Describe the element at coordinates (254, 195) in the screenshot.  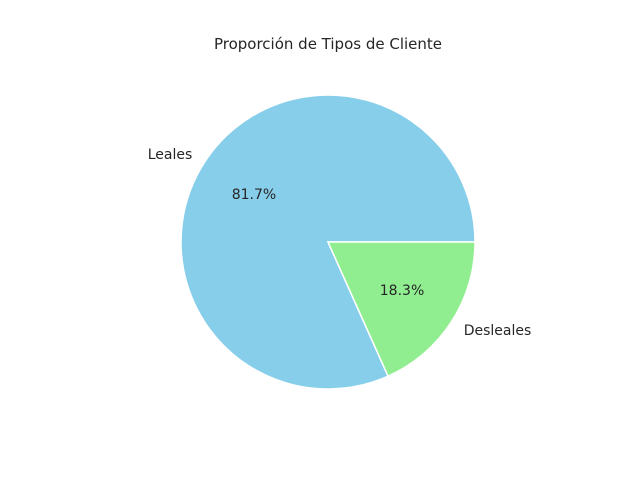
I see `pct-label-leales: 81.7%` at that location.